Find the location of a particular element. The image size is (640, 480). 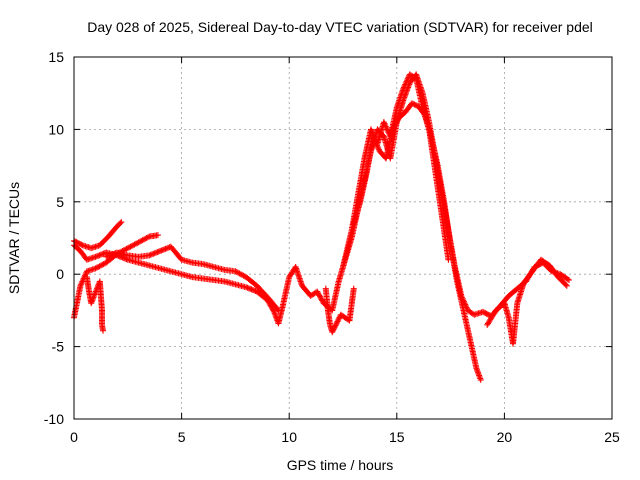

series-early-mid is located at coordinates (192, 278).